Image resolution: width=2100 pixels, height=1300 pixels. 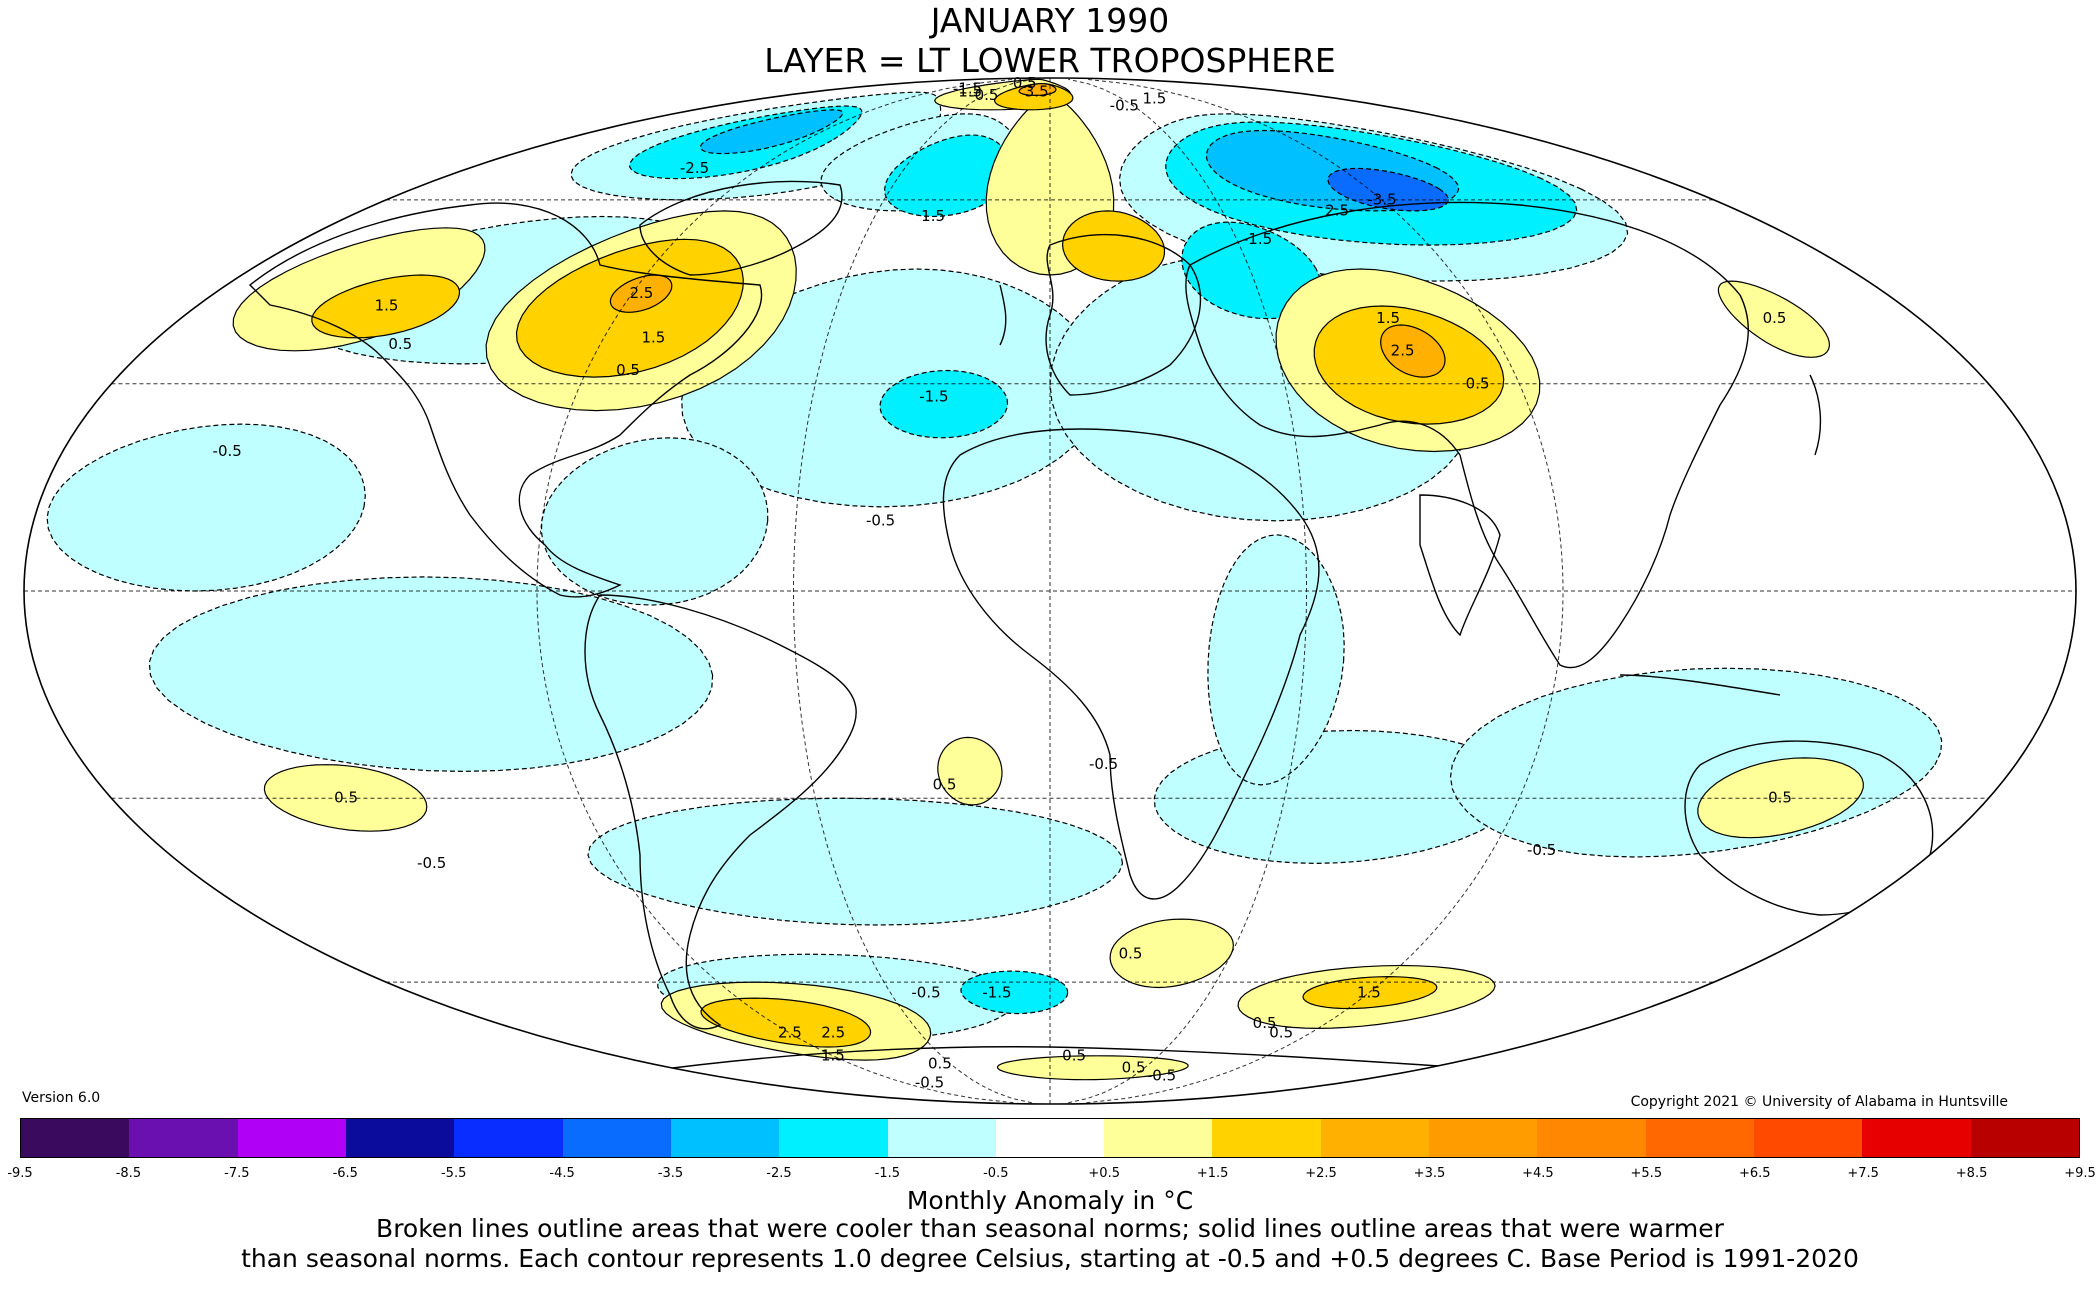 What do you see at coordinates (1863, 1173) in the screenshot?
I see `colorbar-tick-label: +7.5` at bounding box center [1863, 1173].